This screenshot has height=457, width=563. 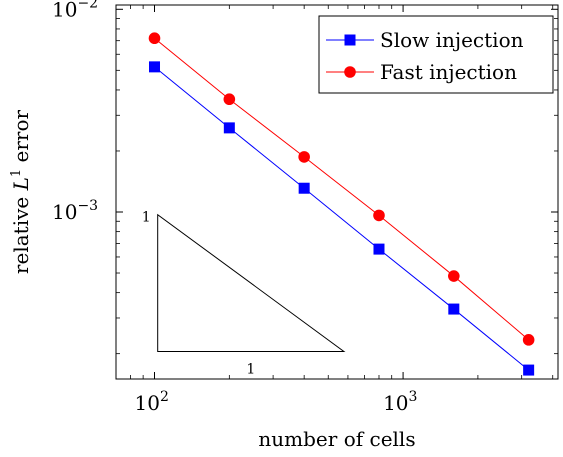 What do you see at coordinates (152, 402) in the screenshot?
I see `x-tick-label: 10²` at bounding box center [152, 402].